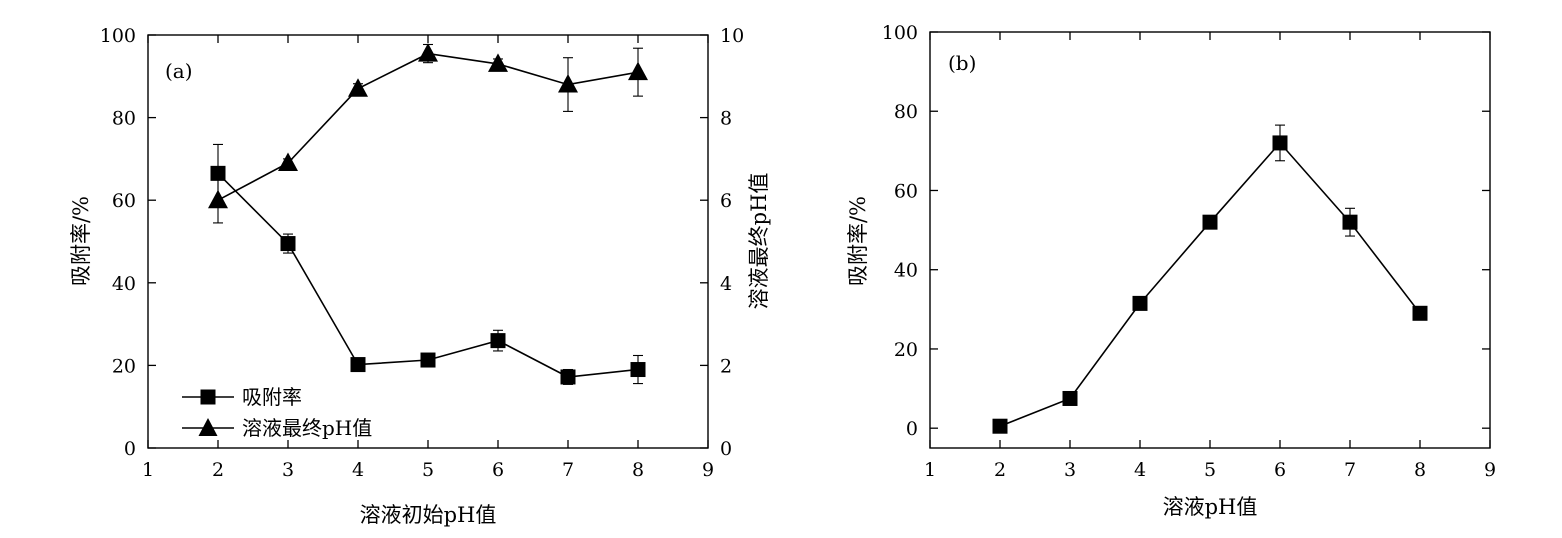 Image resolution: width=1562 pixels, height=538 pixels. I want to click on y2-axis-title: 溶液最终pH值, so click(759, 241).